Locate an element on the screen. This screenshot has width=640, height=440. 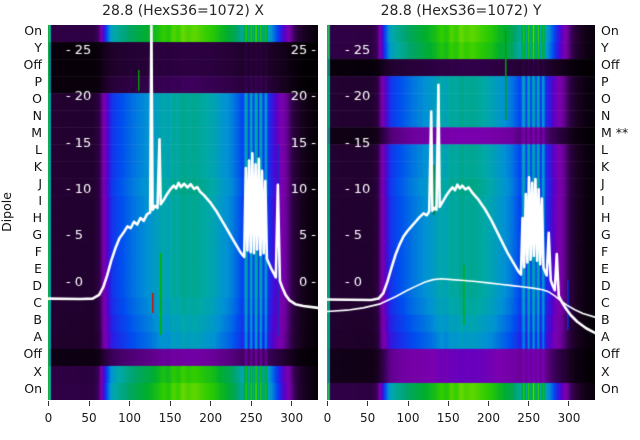
row-label-left: B is located at coordinates (37, 320).